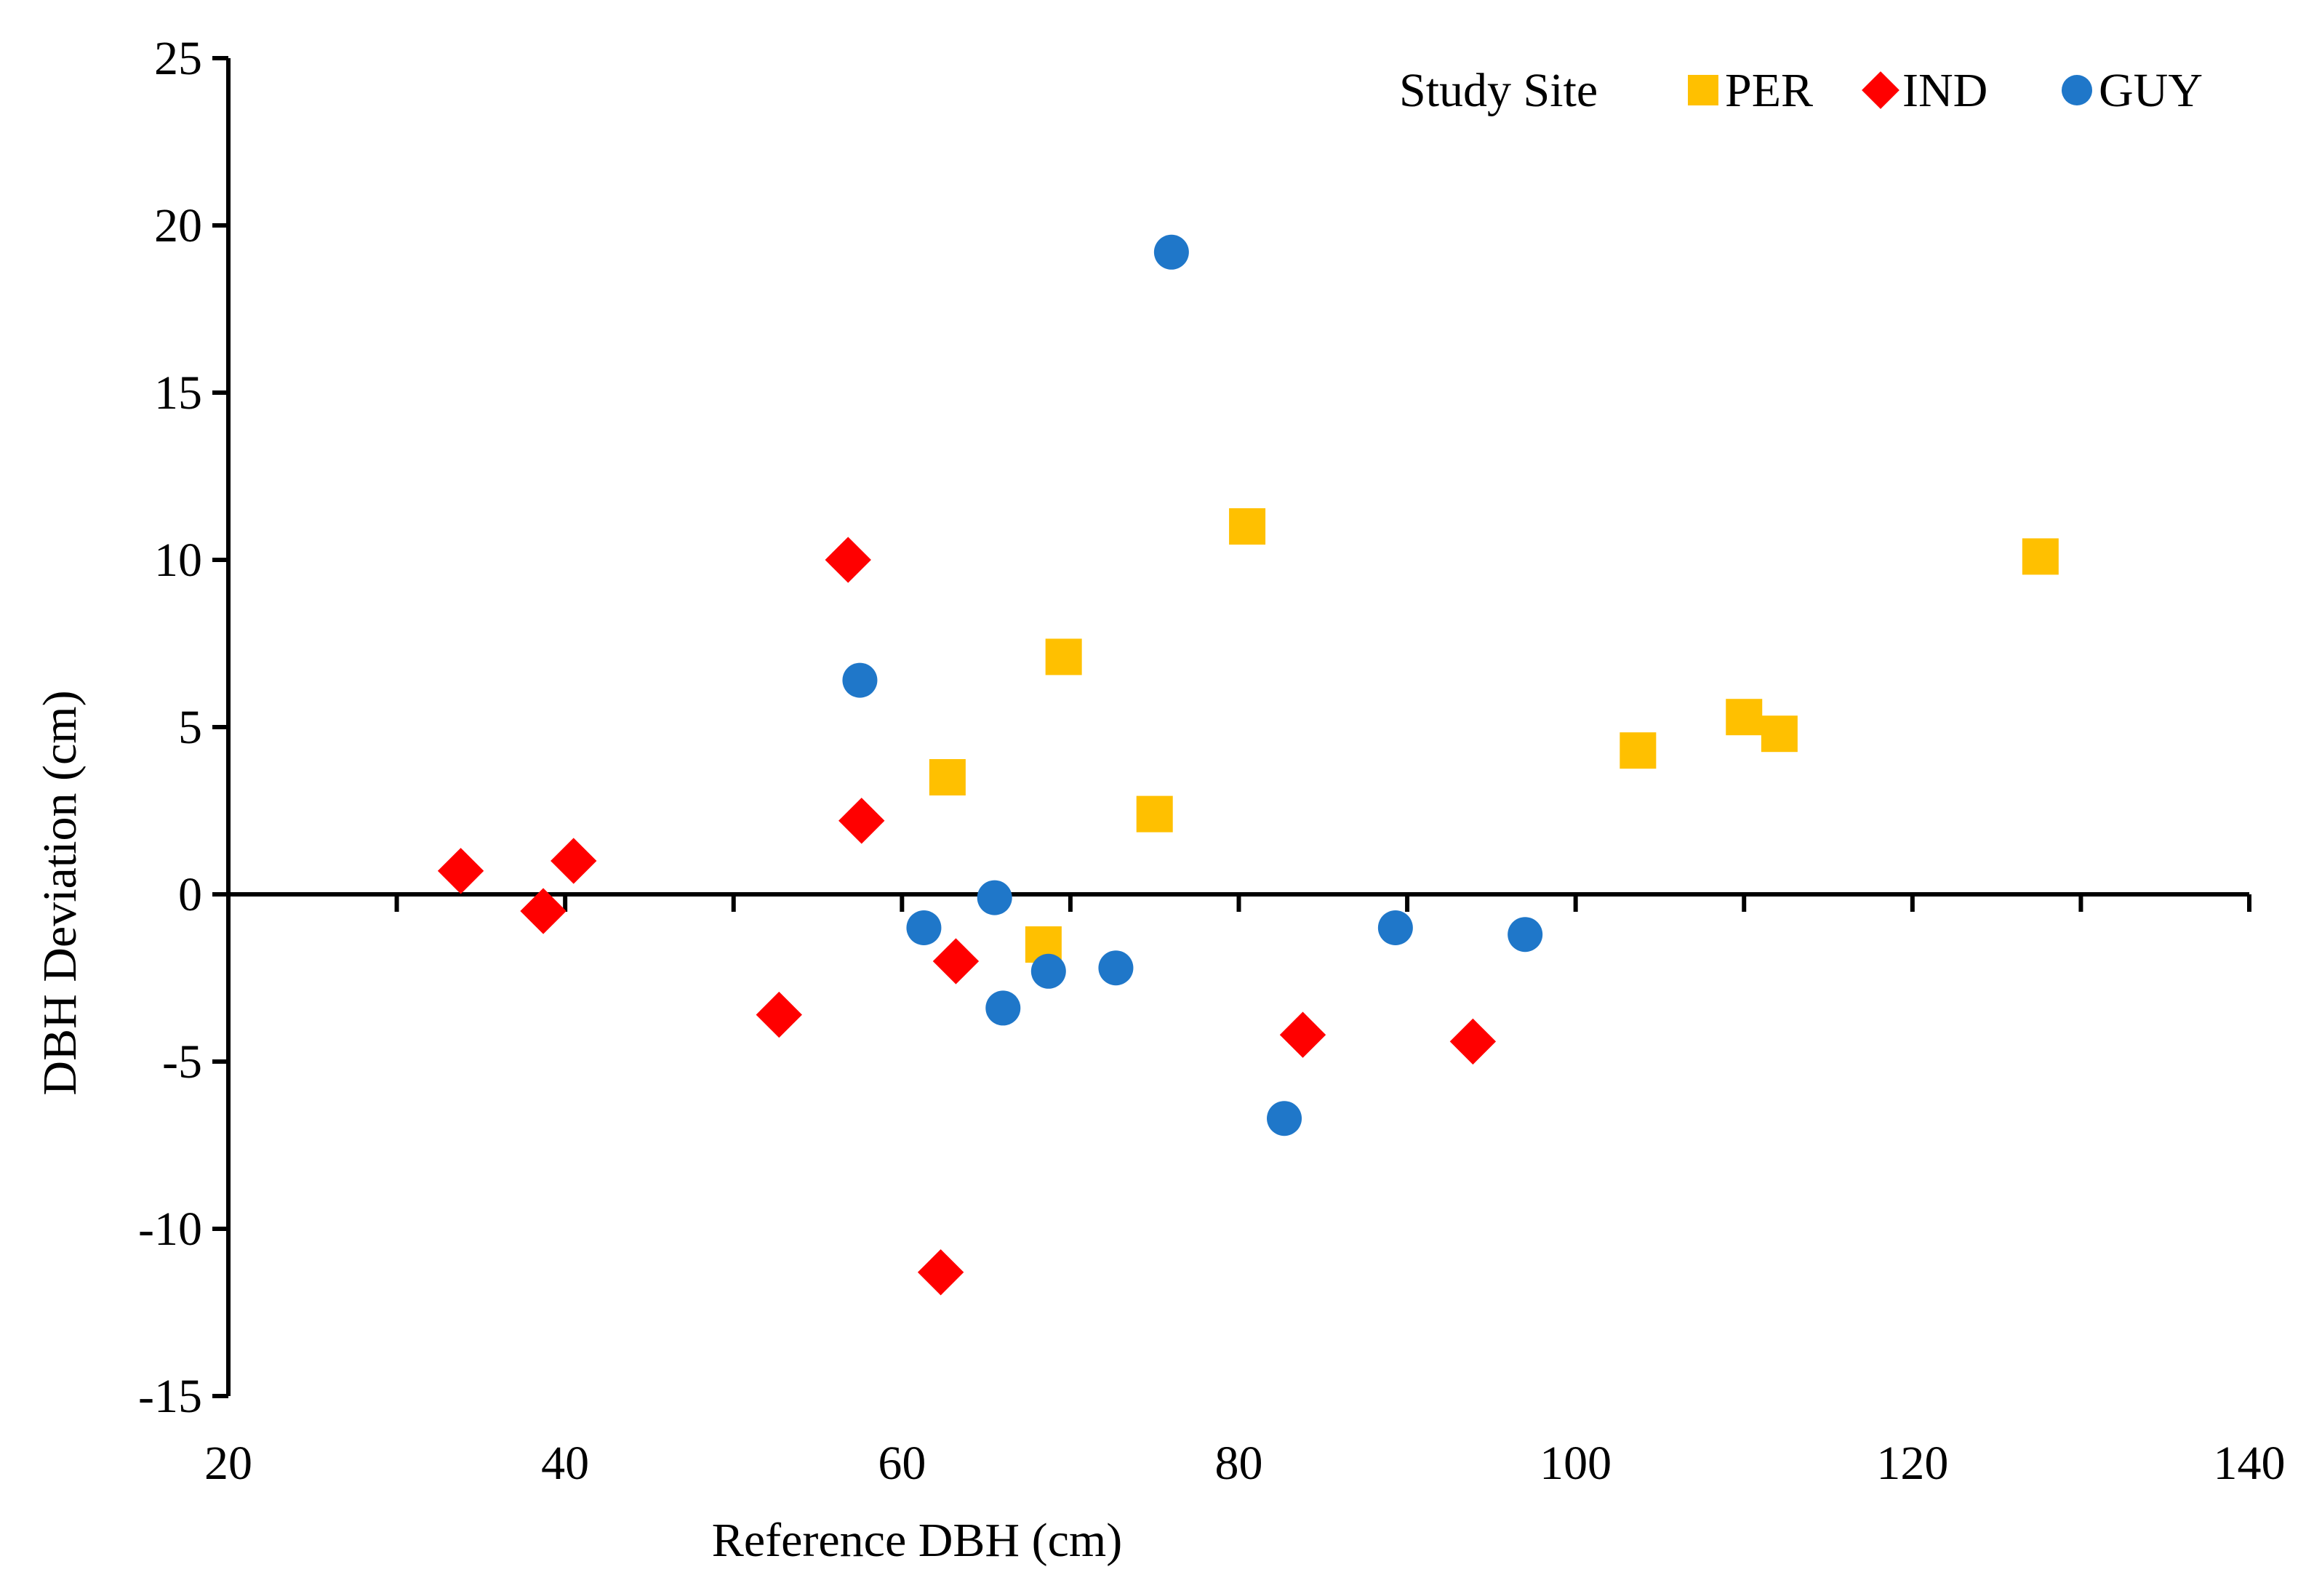 The image size is (2322, 1596). What do you see at coordinates (190, 894) in the screenshot?
I see `y-tick-label: 0` at bounding box center [190, 894].